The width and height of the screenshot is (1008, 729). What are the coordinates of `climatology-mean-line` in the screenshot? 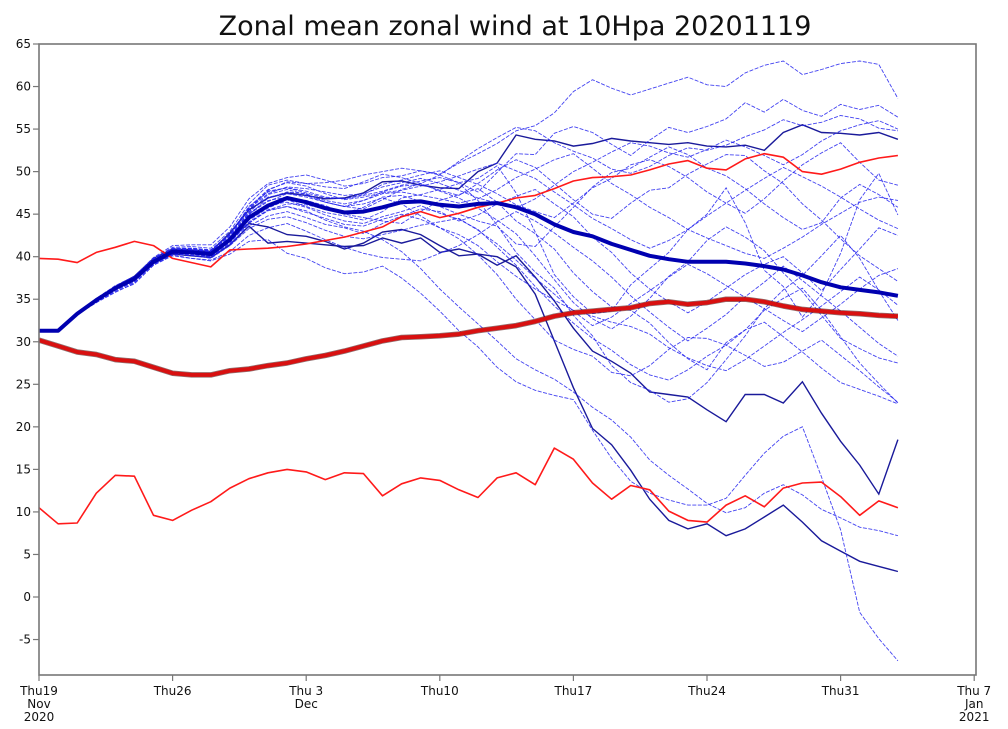 It's located at (468, 337).